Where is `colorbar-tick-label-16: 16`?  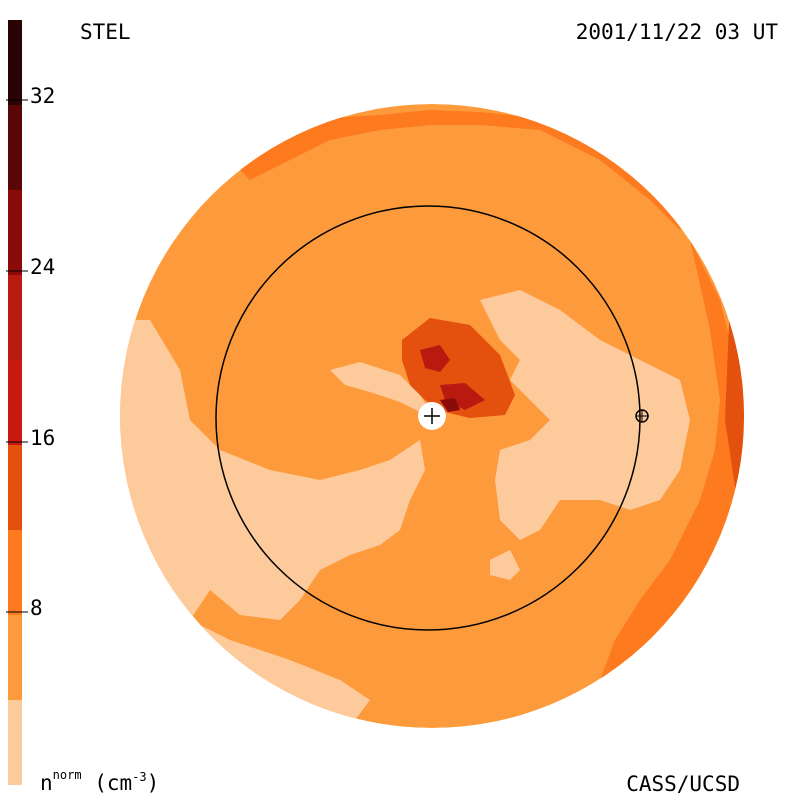 colorbar-tick-label-16: 16 is located at coordinates (42, 438).